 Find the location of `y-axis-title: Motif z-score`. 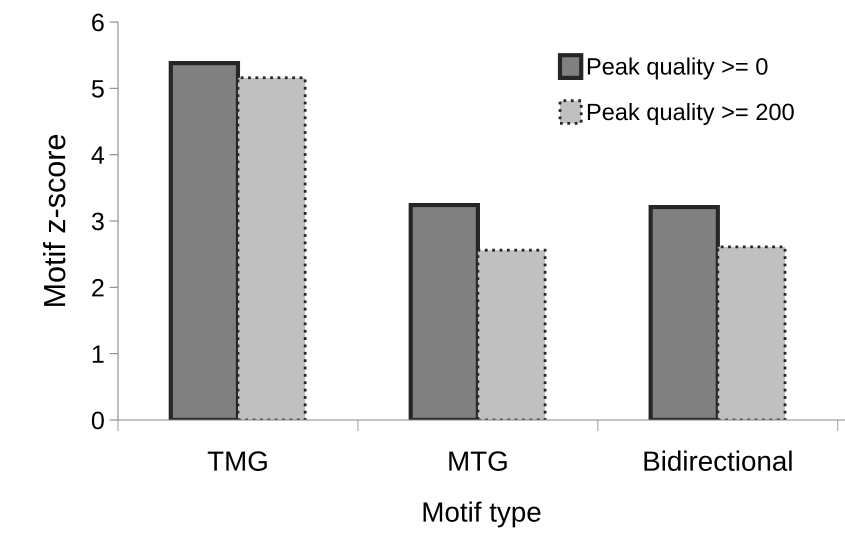

y-axis-title: Motif z-score is located at coordinates (54, 220).